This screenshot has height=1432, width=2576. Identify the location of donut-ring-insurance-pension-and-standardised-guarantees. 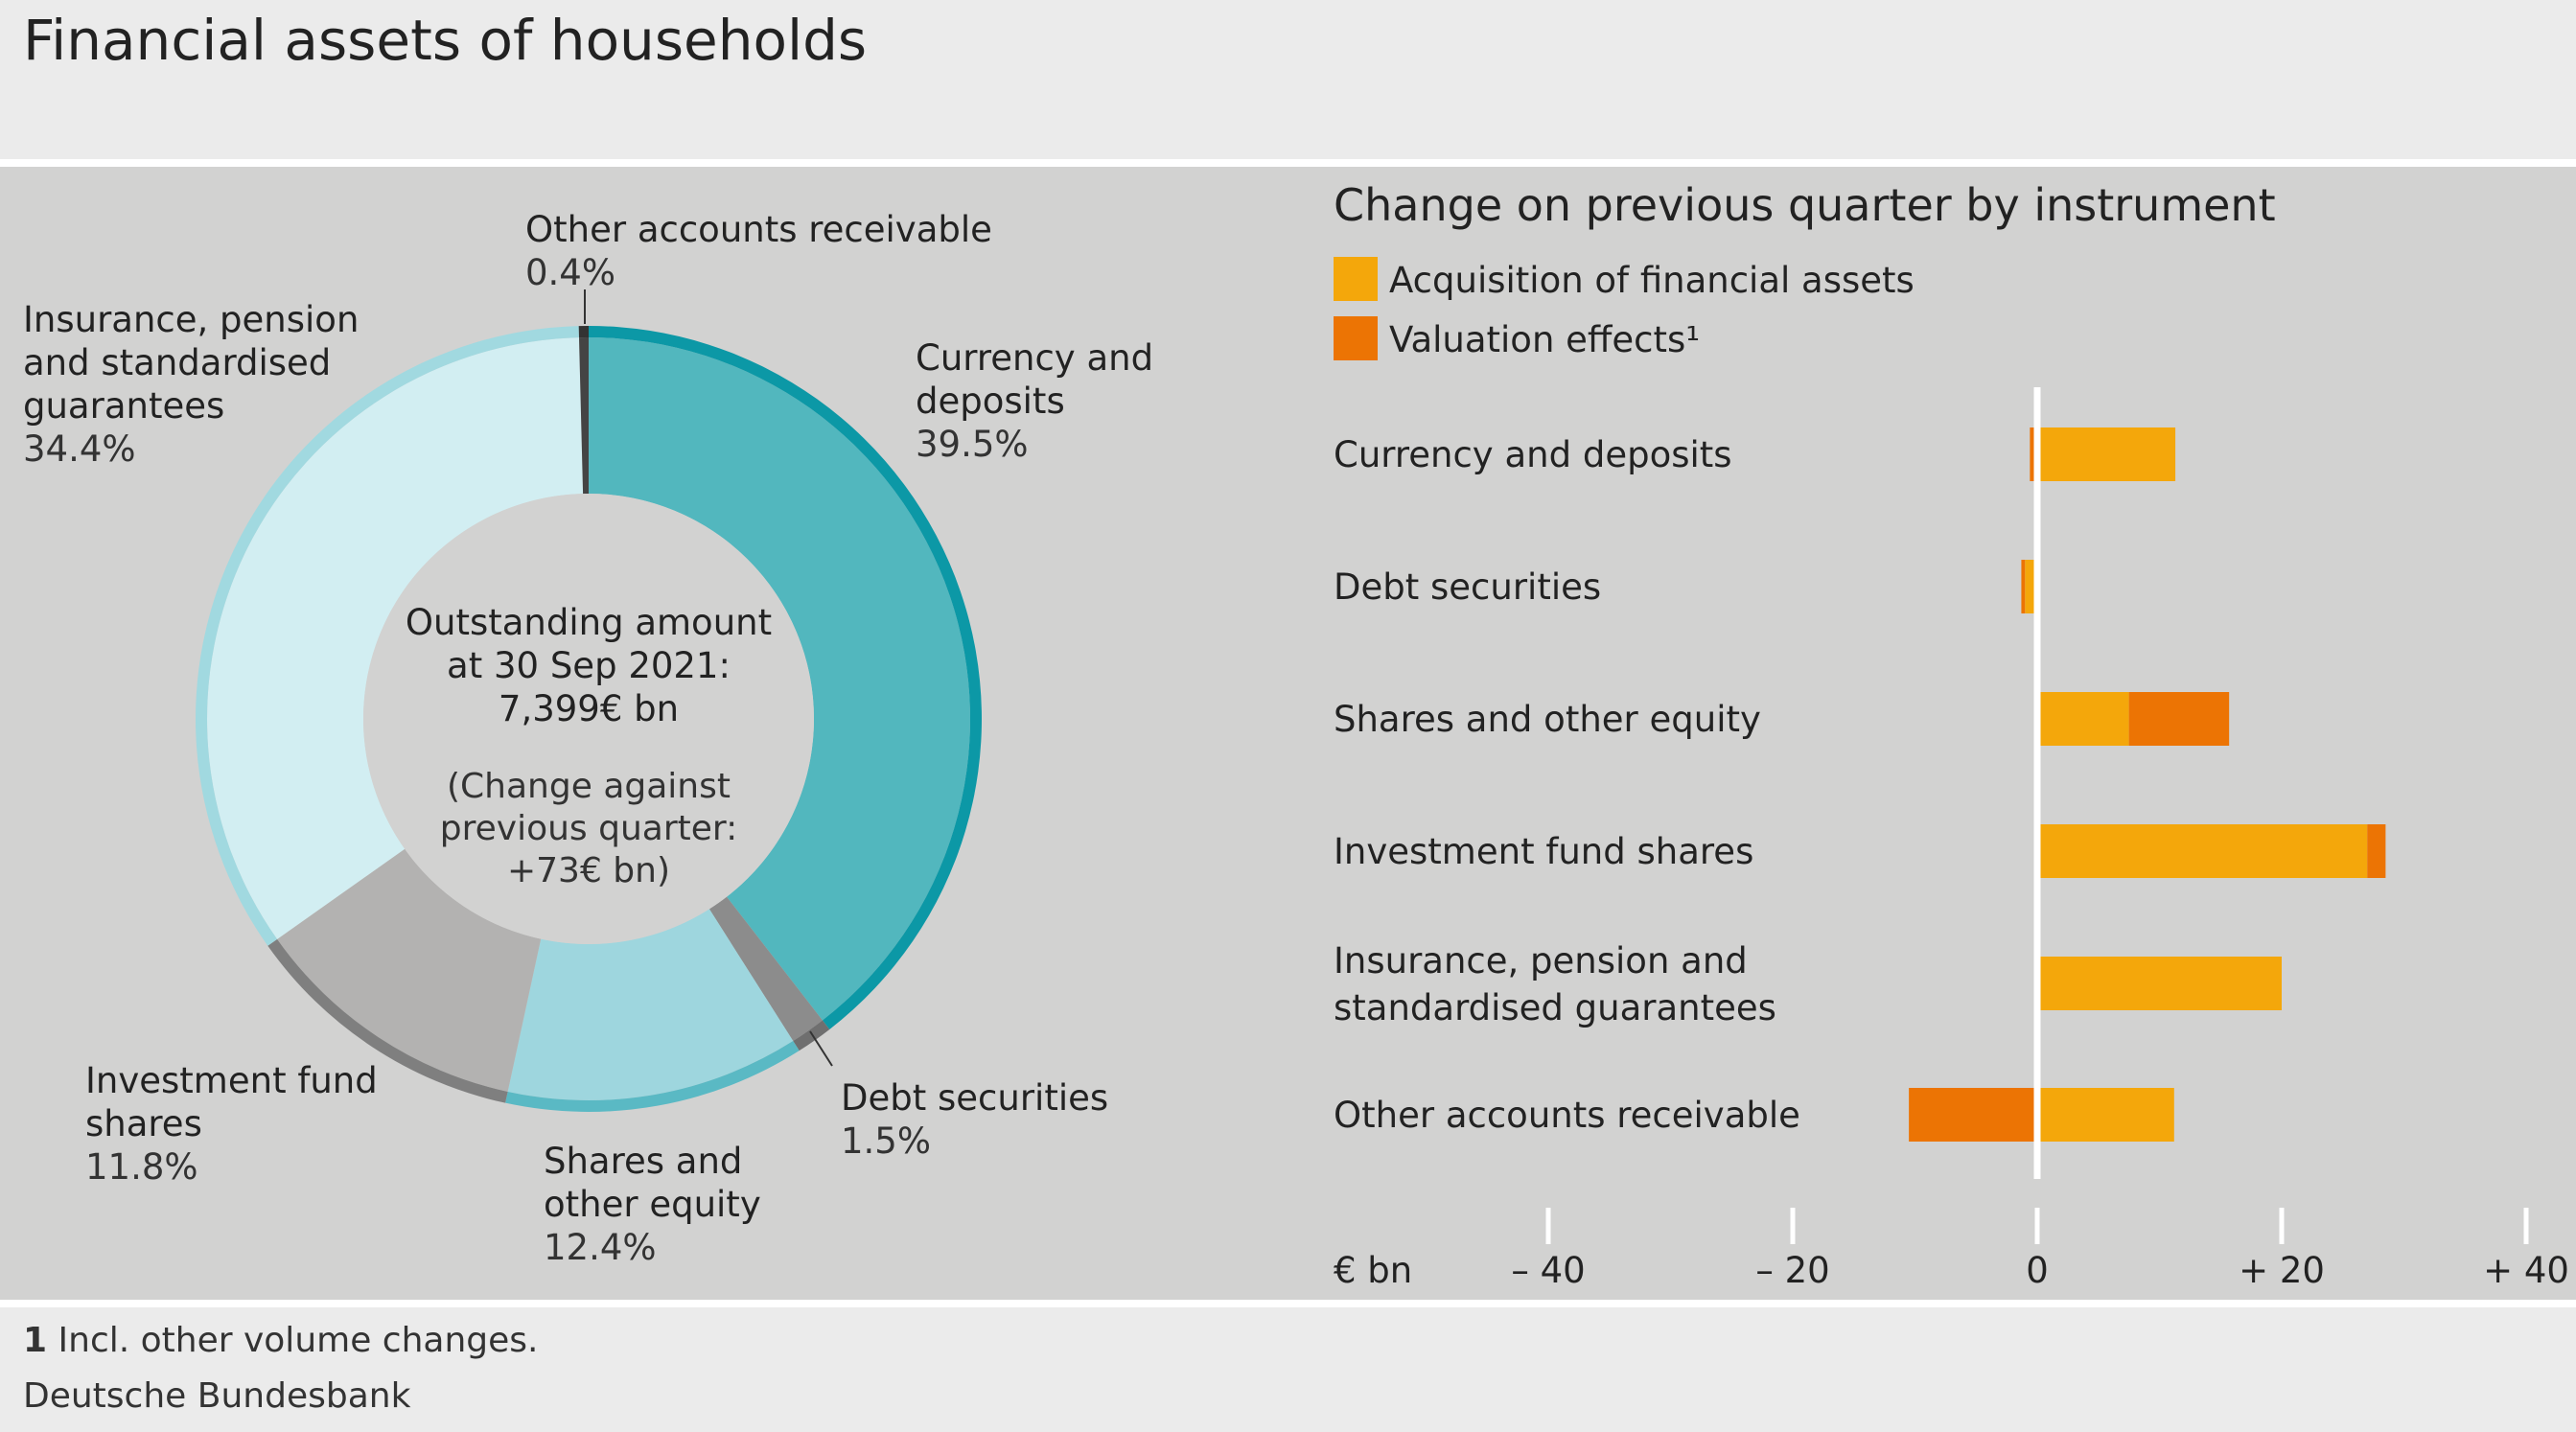
(388, 636).